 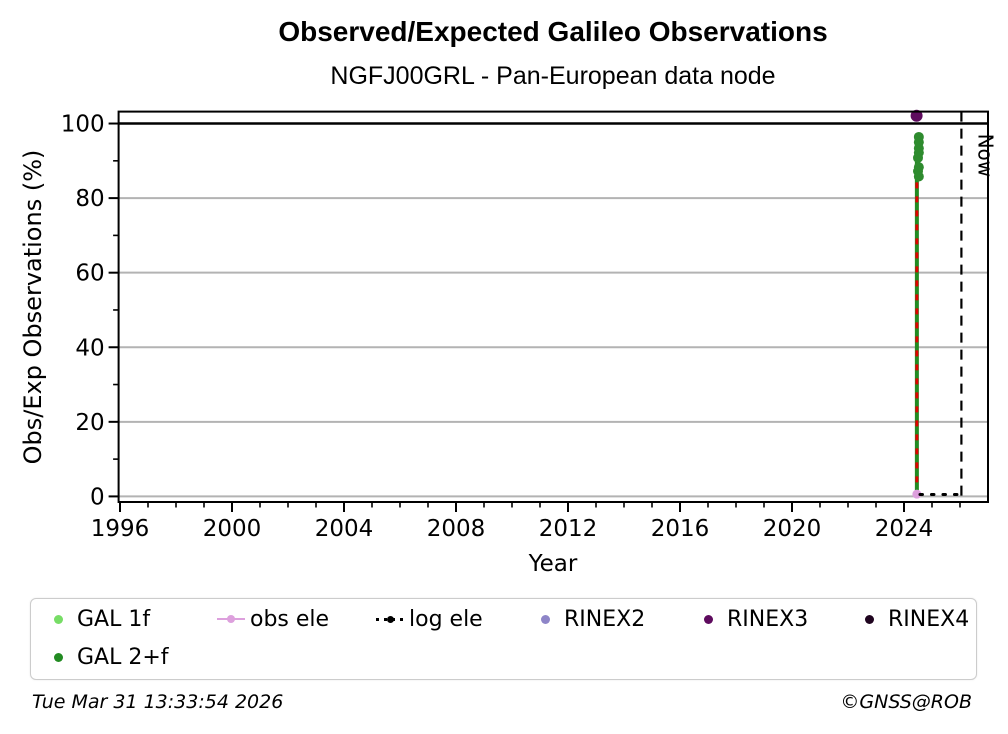 What do you see at coordinates (792, 529) in the screenshot?
I see `x-tick-label: 2020` at bounding box center [792, 529].